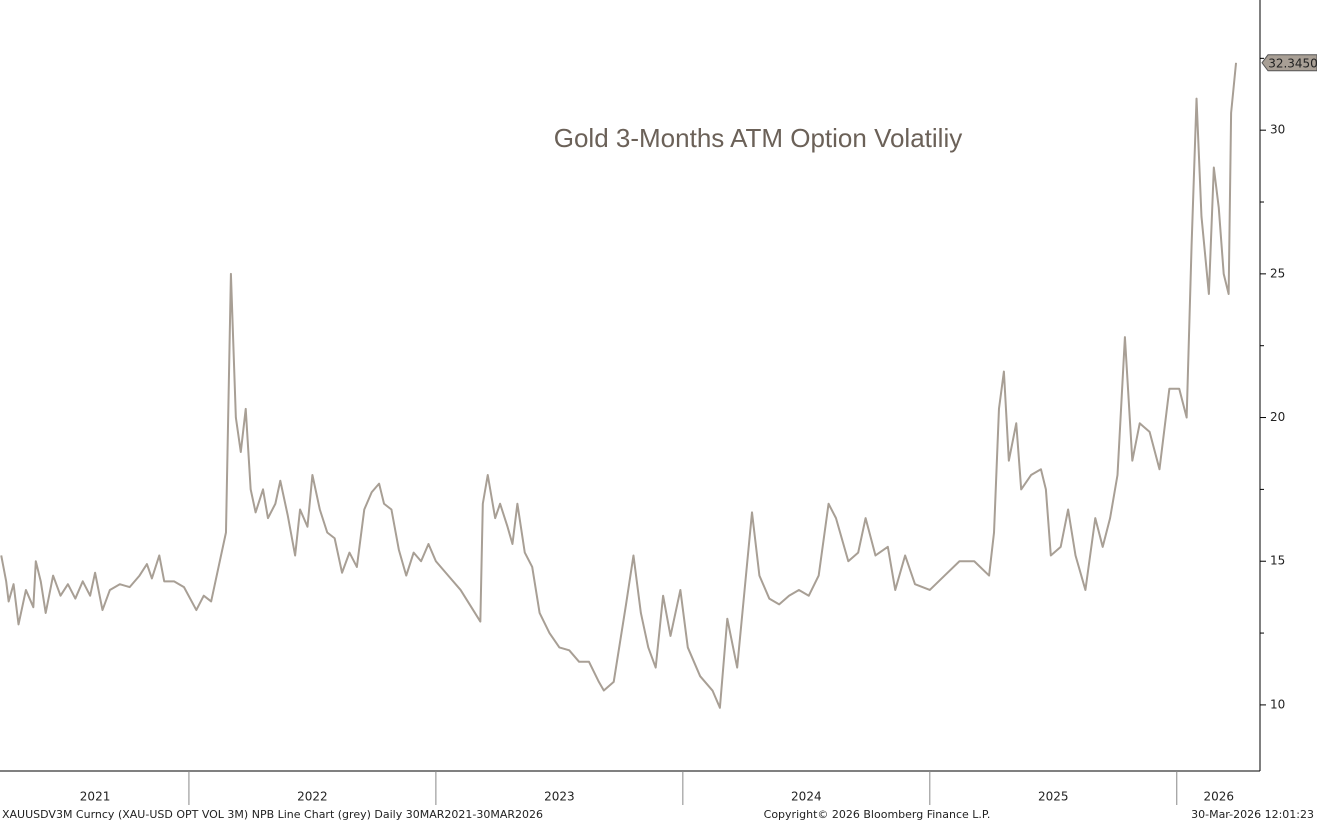 The image size is (1317, 823). Describe the element at coordinates (758, 138) in the screenshot. I see `chart-title: Gold 3-Months ATM Option Volatiliy` at that location.